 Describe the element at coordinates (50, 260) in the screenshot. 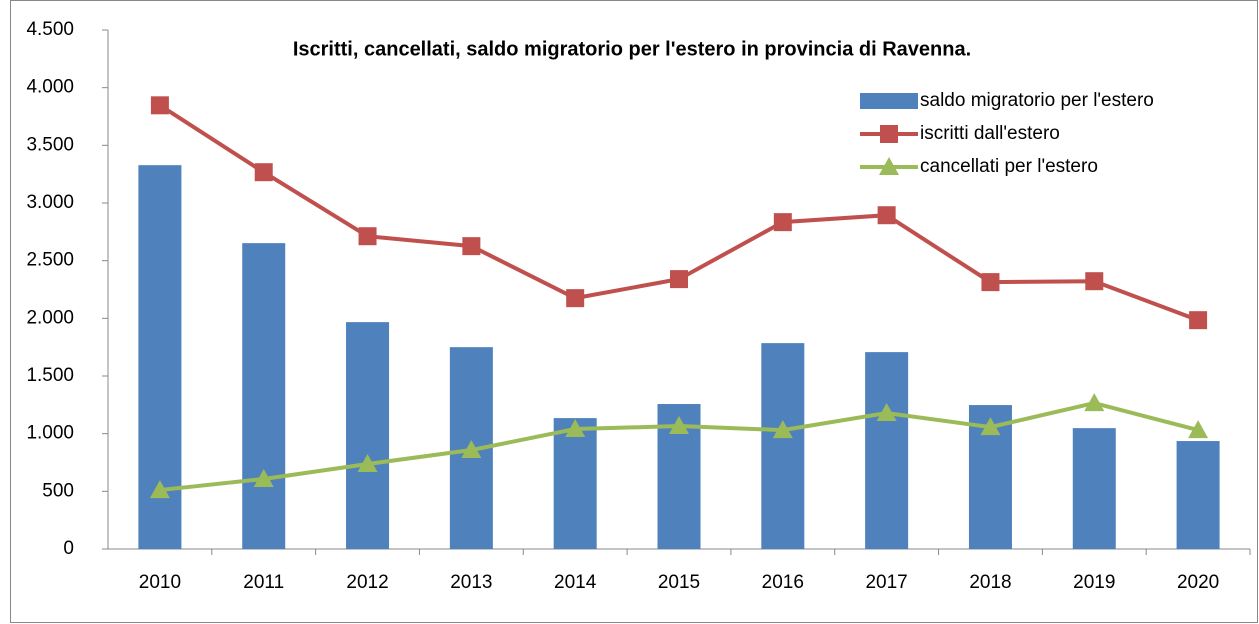

I see `y-tick-label: 2.500` at that location.